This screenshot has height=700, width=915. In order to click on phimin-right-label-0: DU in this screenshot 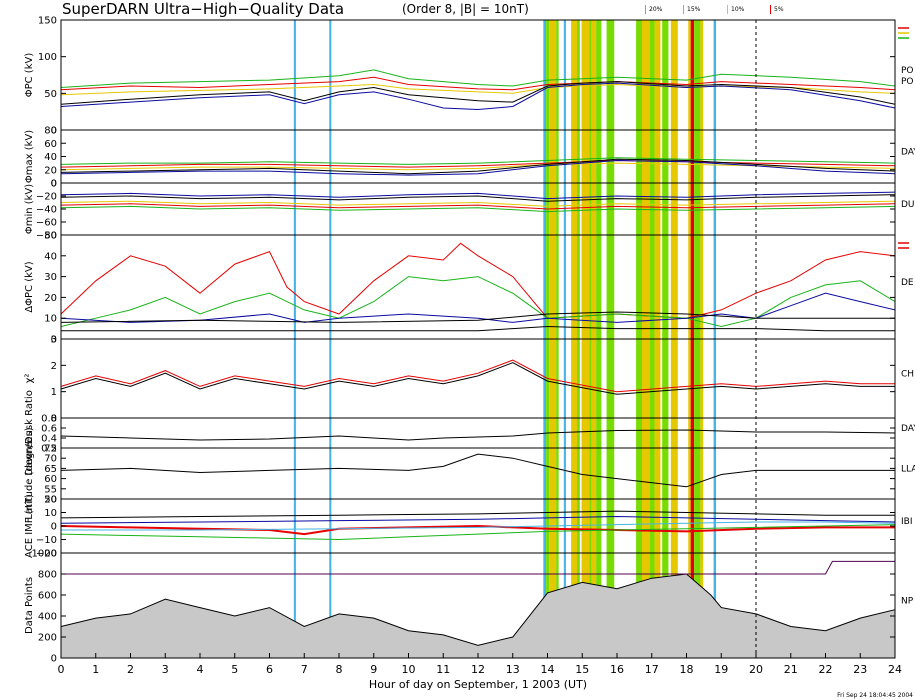, I will do `click(908, 205)`.